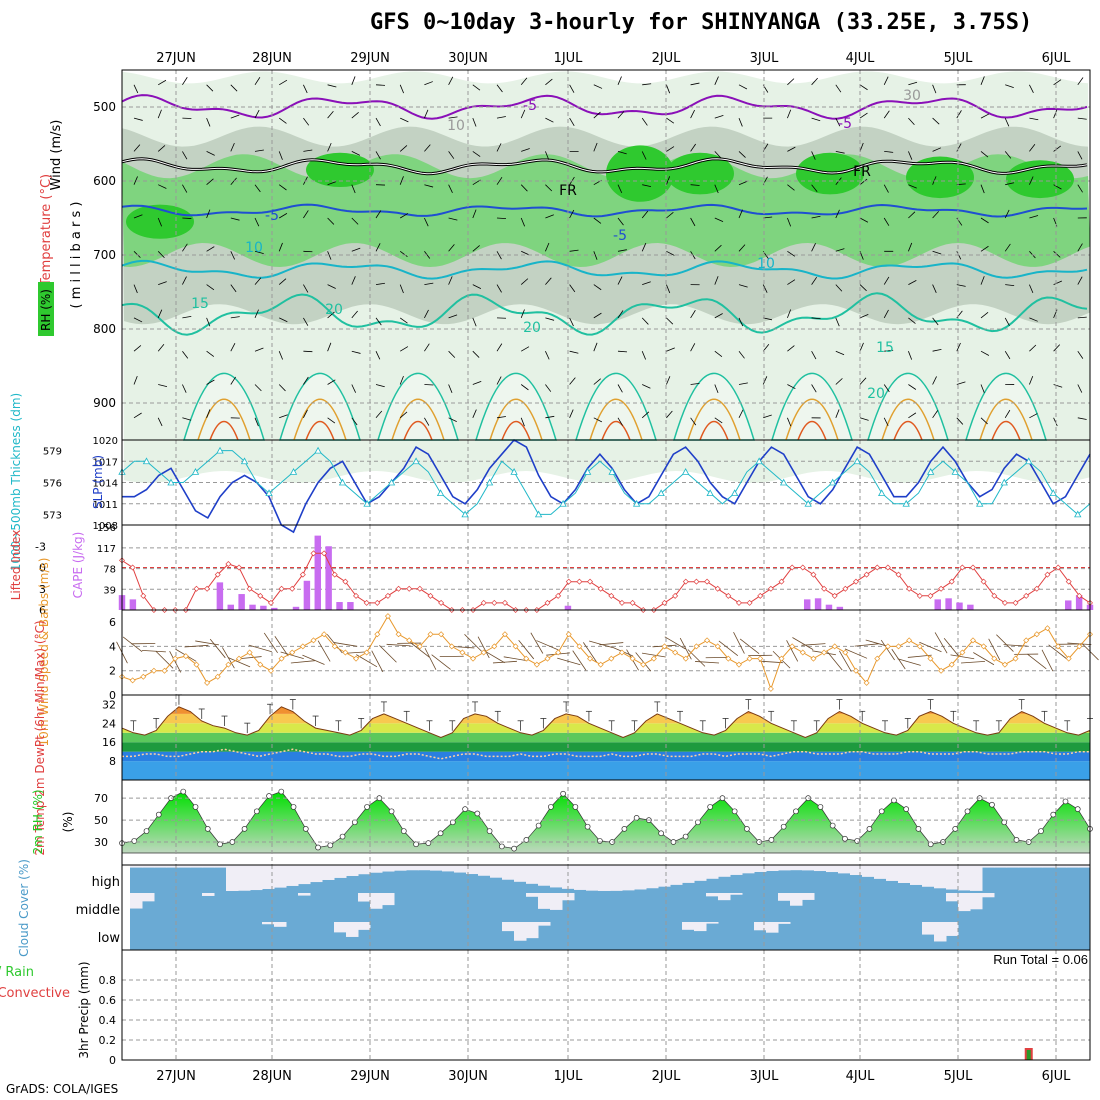 The width and height of the screenshot is (1100, 1100). I want to click on rh2m-marker, so click(195, 807).